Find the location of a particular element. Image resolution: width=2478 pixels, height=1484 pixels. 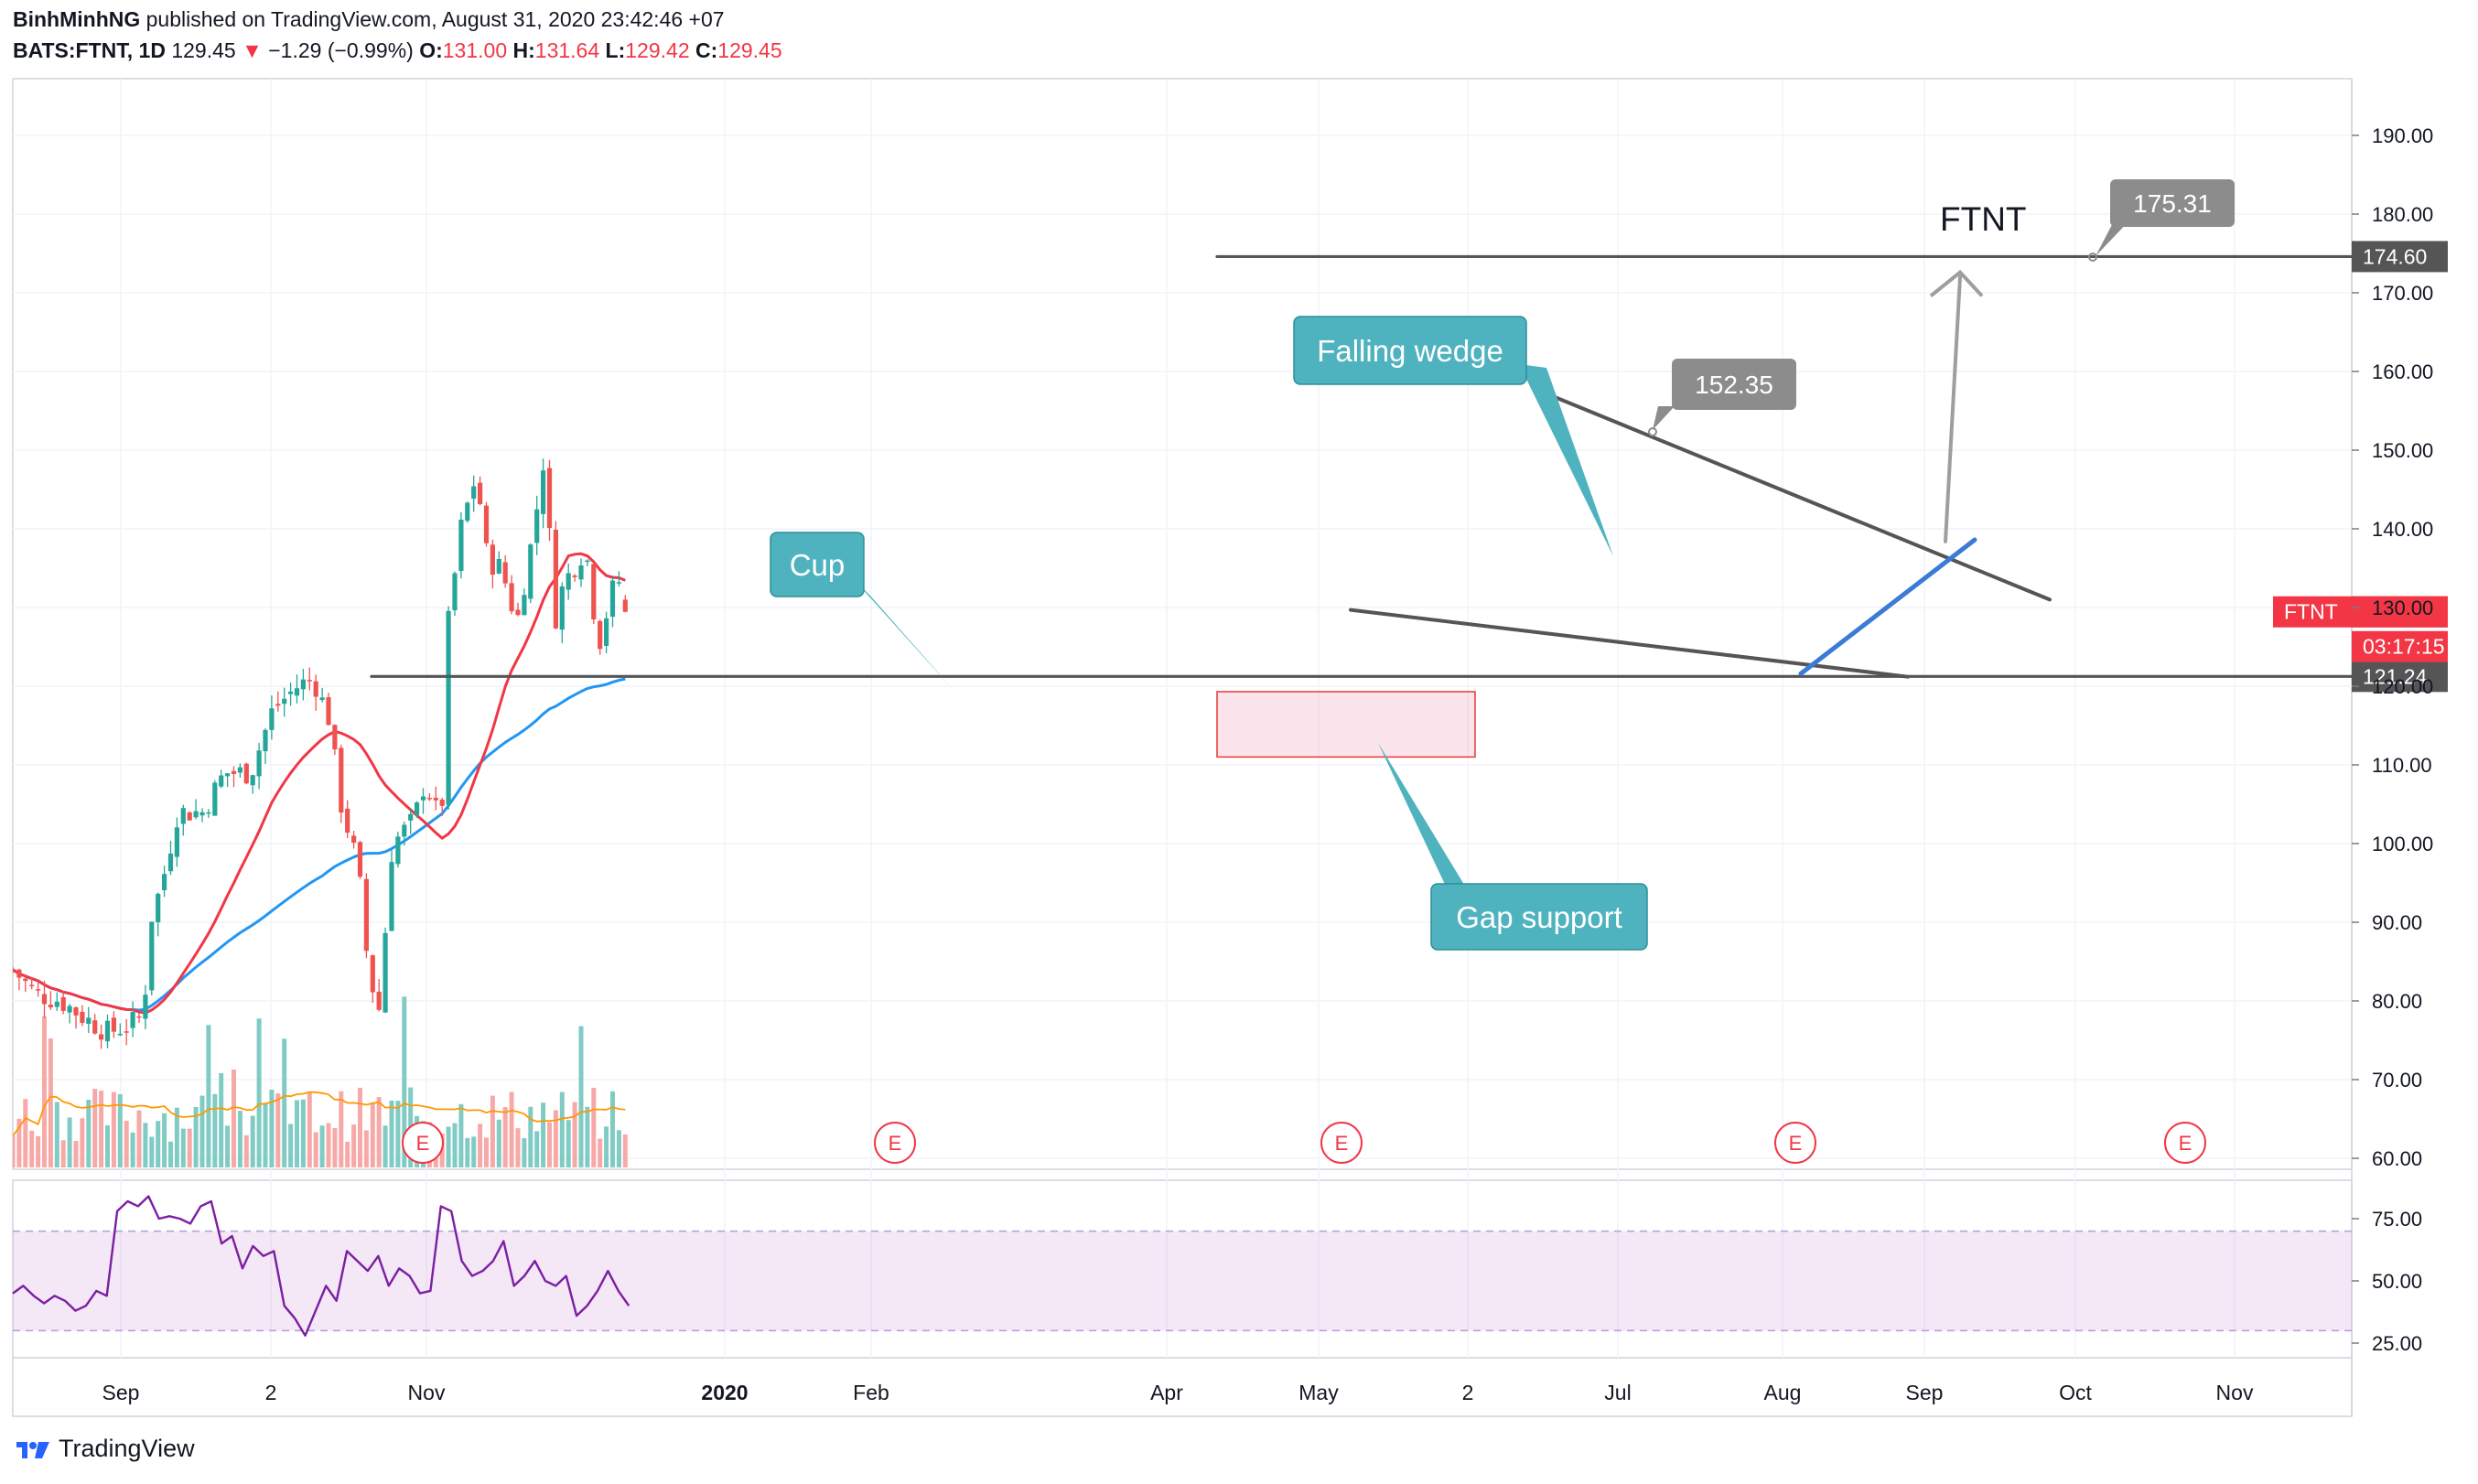

author-name: BinhMinhNG is located at coordinates (77, 19).